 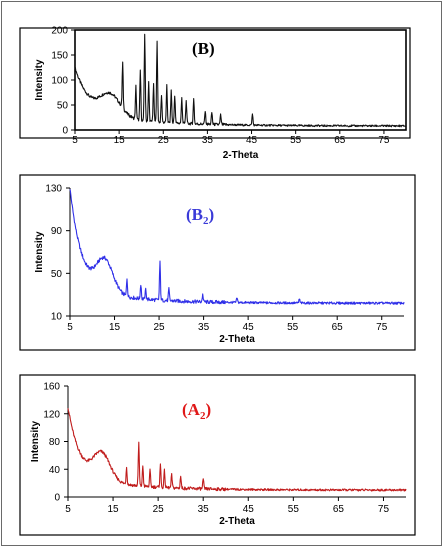 I want to click on y-tick-label: 40, so click(x=55, y=470).